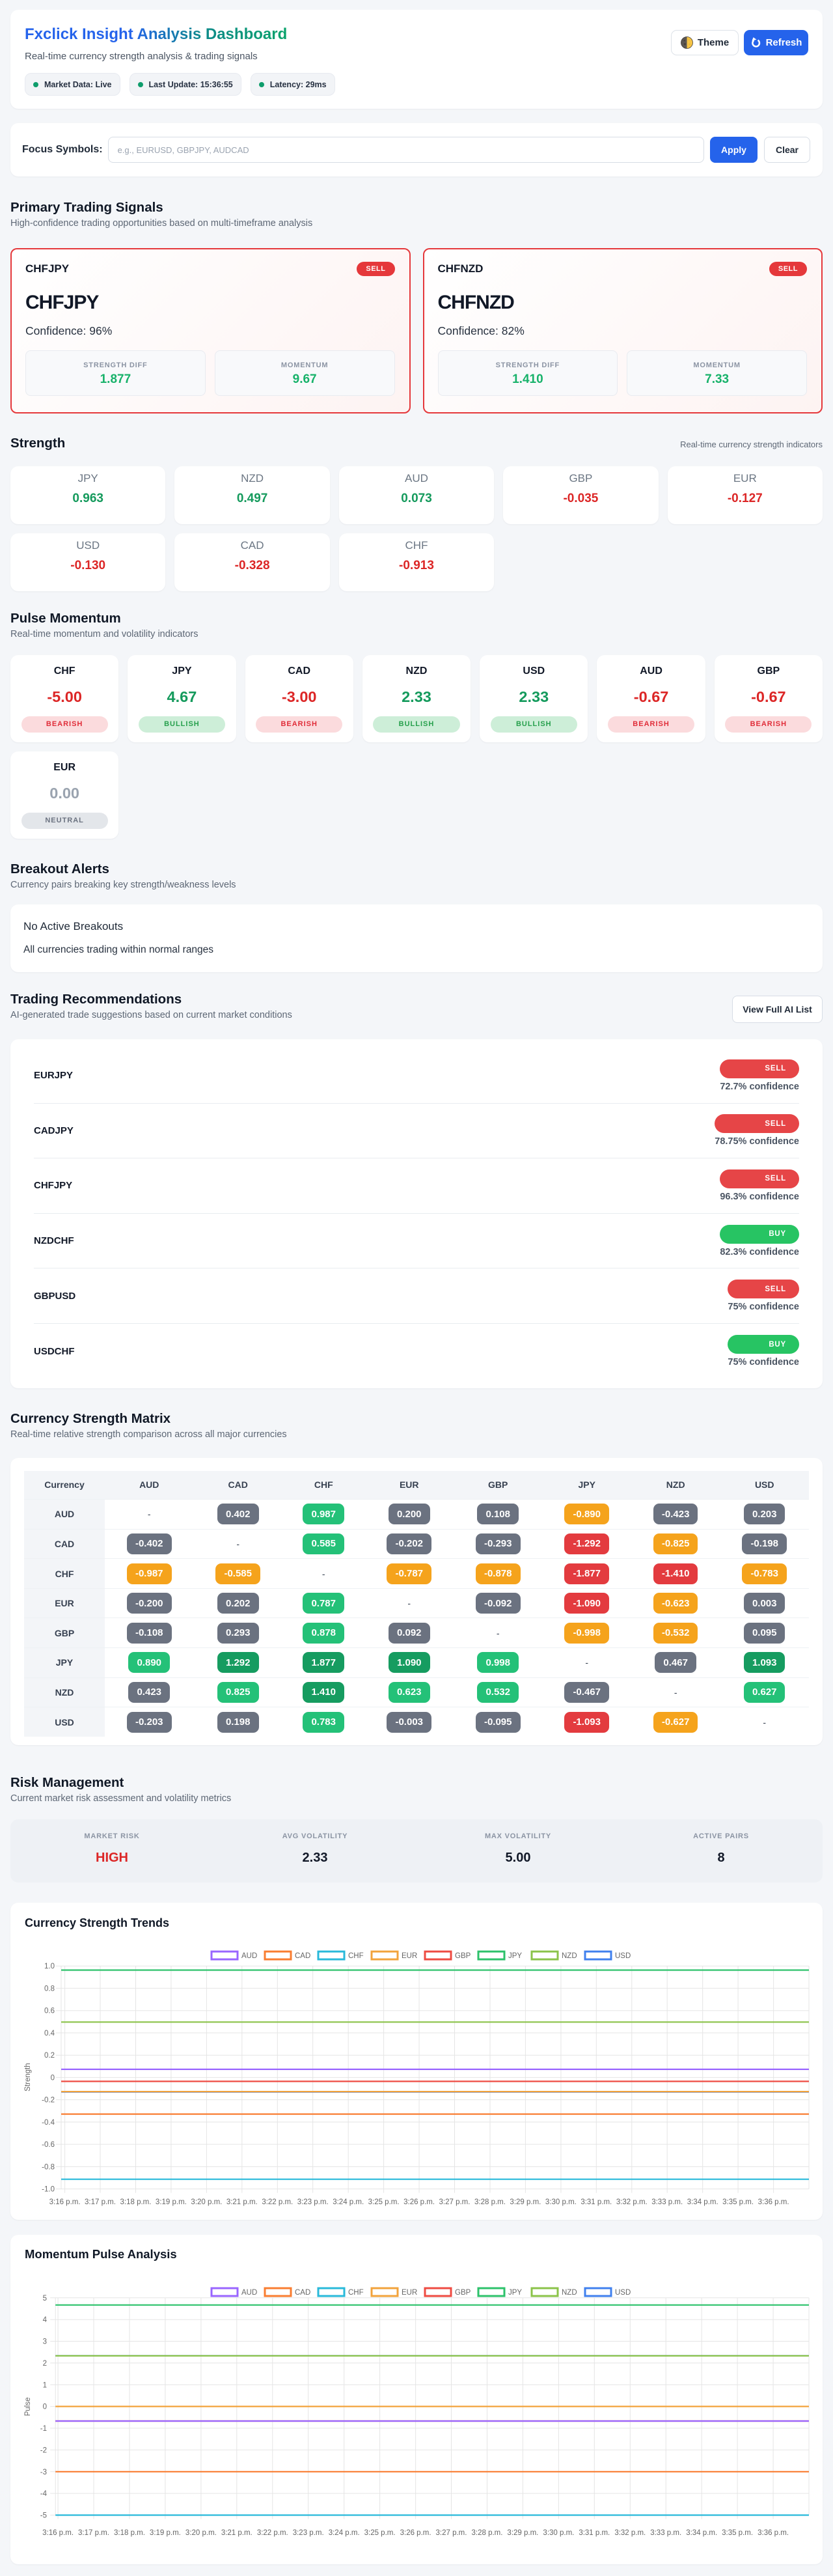  Describe the element at coordinates (45, 2342) in the screenshot. I see `svg-text: 3` at that location.